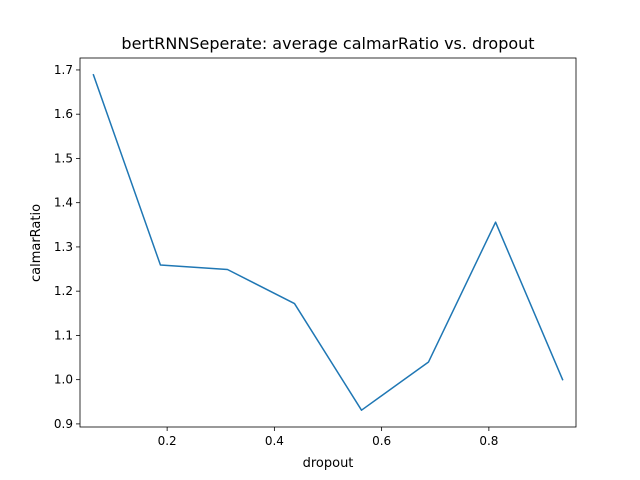  Describe the element at coordinates (274, 441) in the screenshot. I see `x-tick-label: 0.4` at that location.